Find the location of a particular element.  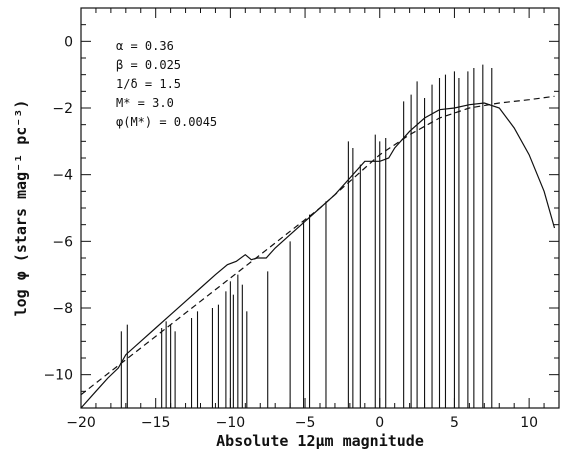

fit-parameter: 1/δ = 1.5 is located at coordinates (148, 84).